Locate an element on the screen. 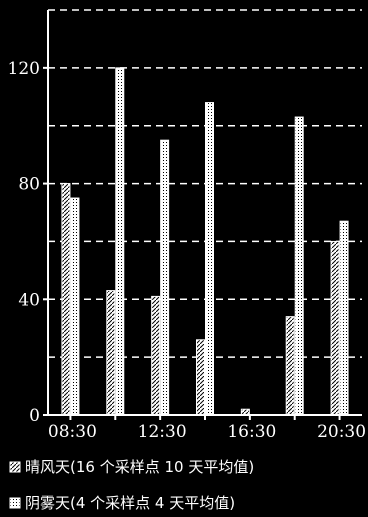 The image size is (368, 517). bar-series-1-12:30 is located at coordinates (156, 355).